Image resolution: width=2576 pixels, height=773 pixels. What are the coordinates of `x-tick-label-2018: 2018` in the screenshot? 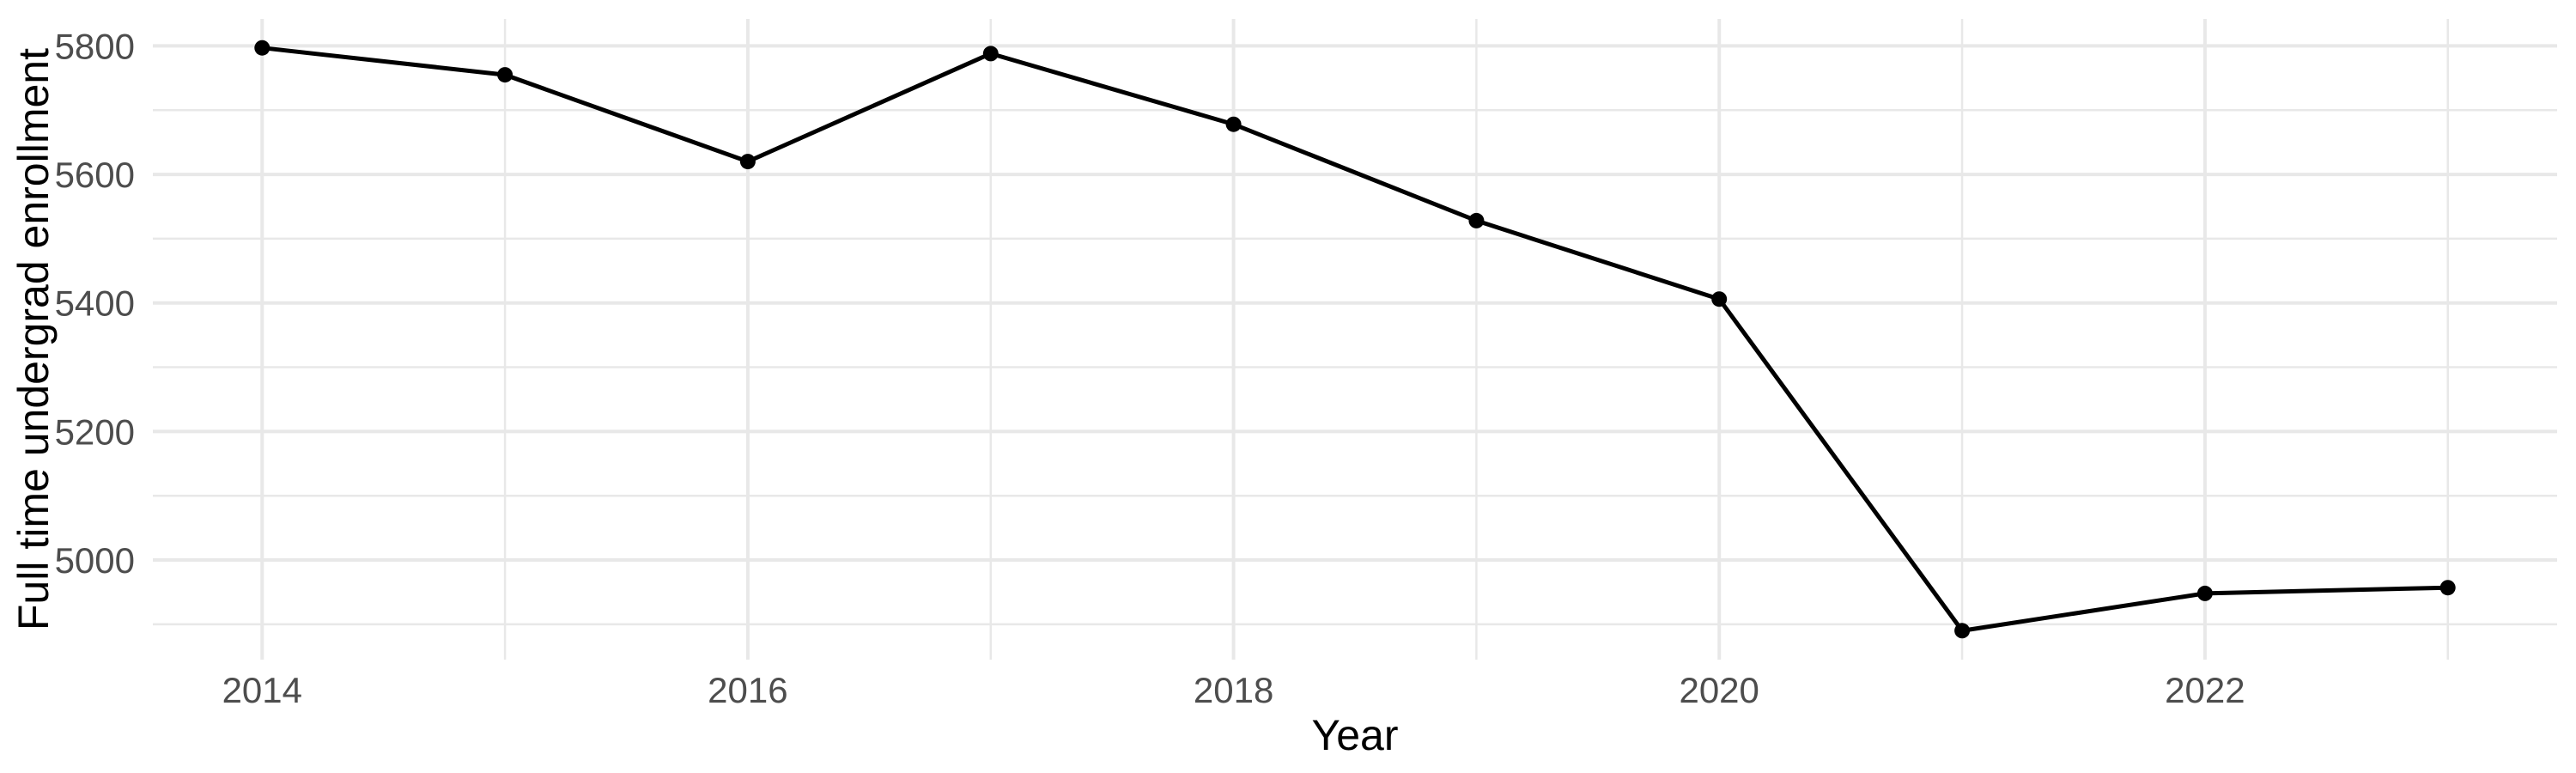 It's located at (1233, 690).